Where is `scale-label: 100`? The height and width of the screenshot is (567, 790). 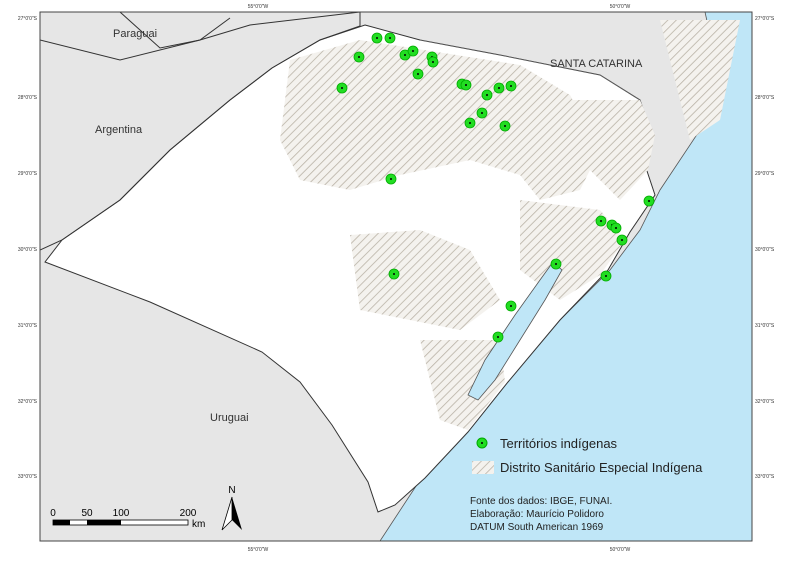 scale-label: 100 is located at coordinates (121, 513).